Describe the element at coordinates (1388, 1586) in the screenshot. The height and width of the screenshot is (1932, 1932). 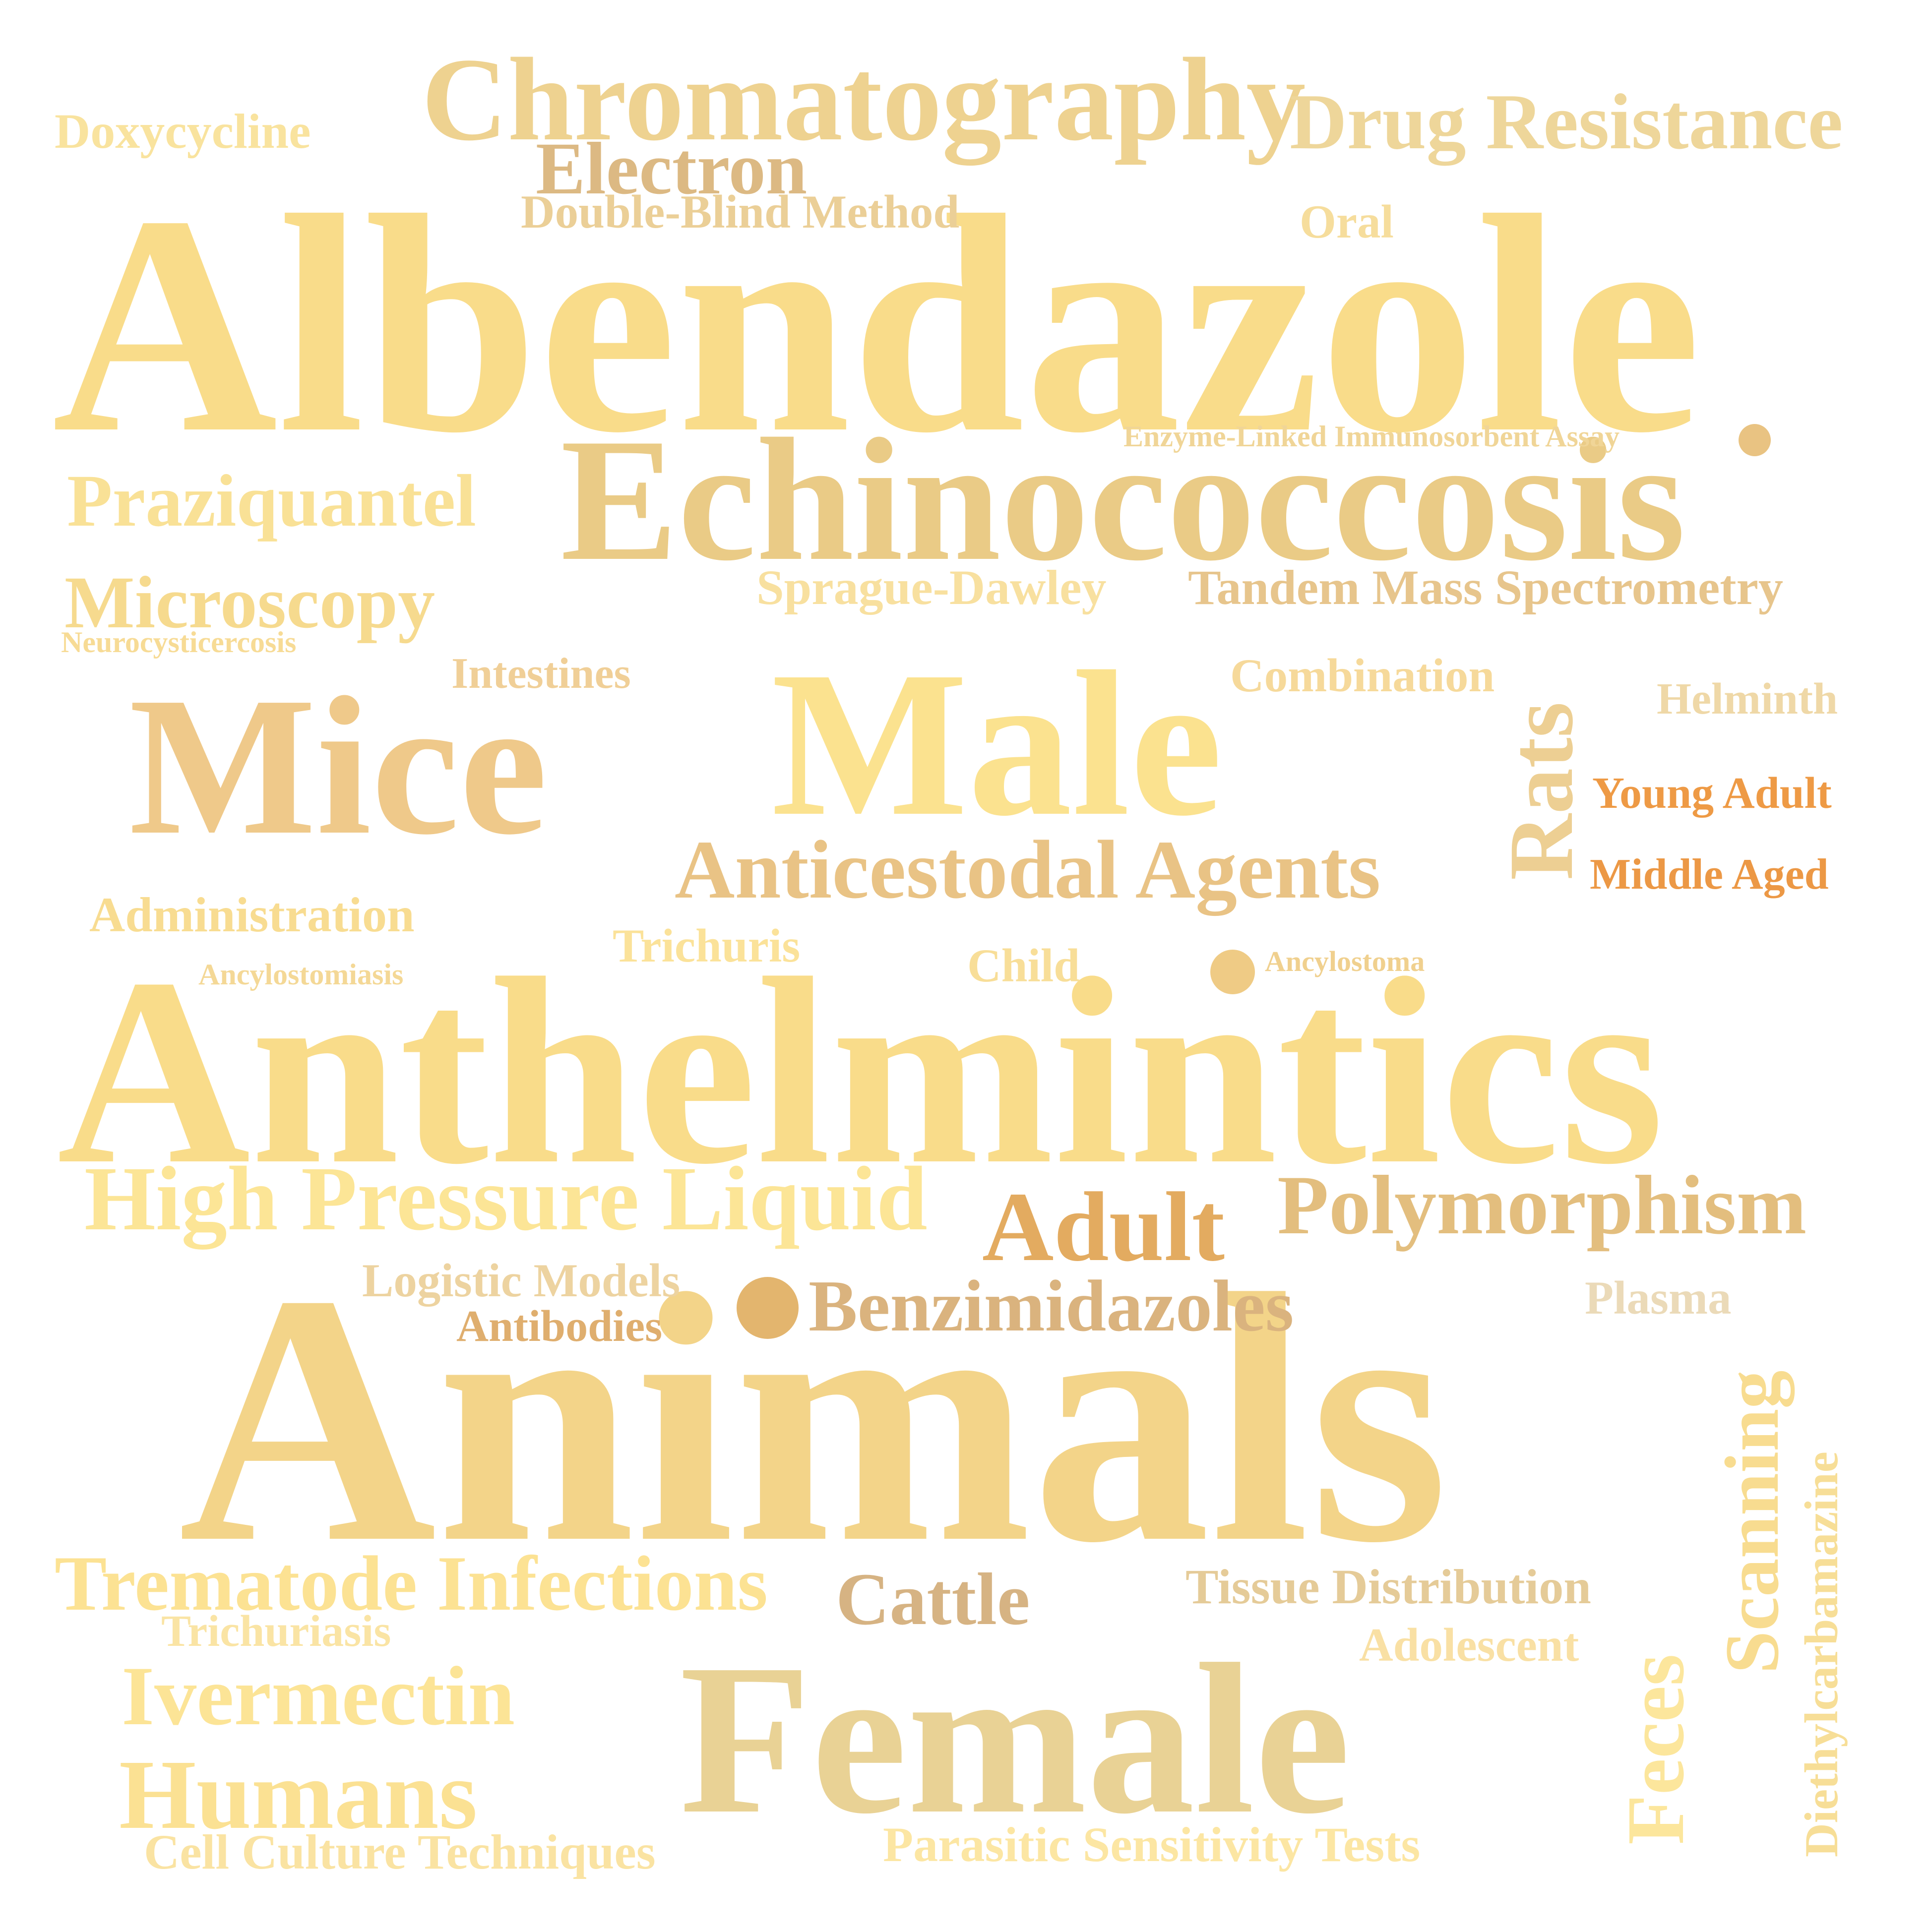
I see `word-tissue-distribution: Tissue Distribution` at that location.